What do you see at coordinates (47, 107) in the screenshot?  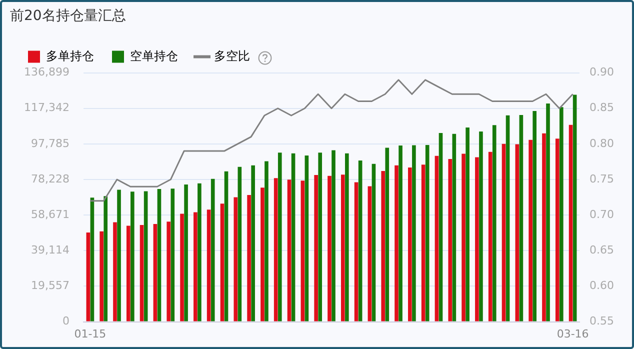 I see `y-tick-label: 117,342` at bounding box center [47, 107].